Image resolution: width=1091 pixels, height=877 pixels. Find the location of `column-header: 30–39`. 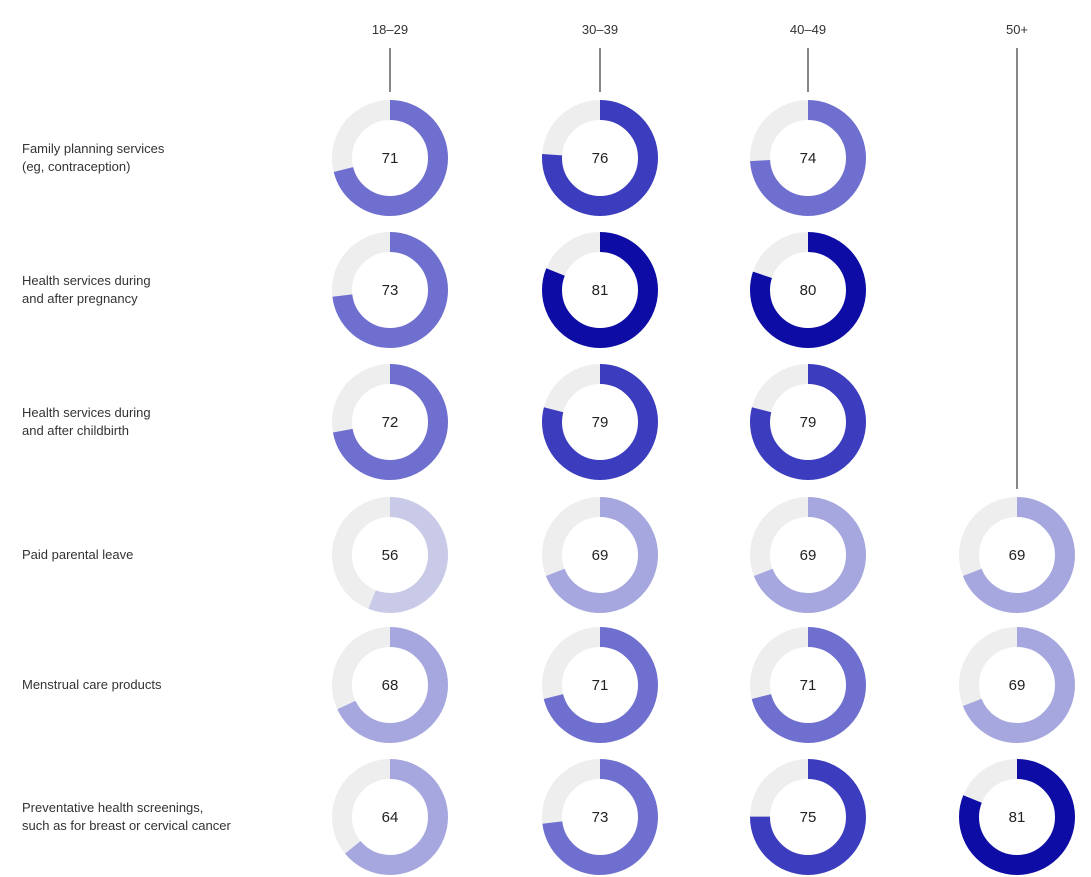

column-header: 30–39 is located at coordinates (600, 29).